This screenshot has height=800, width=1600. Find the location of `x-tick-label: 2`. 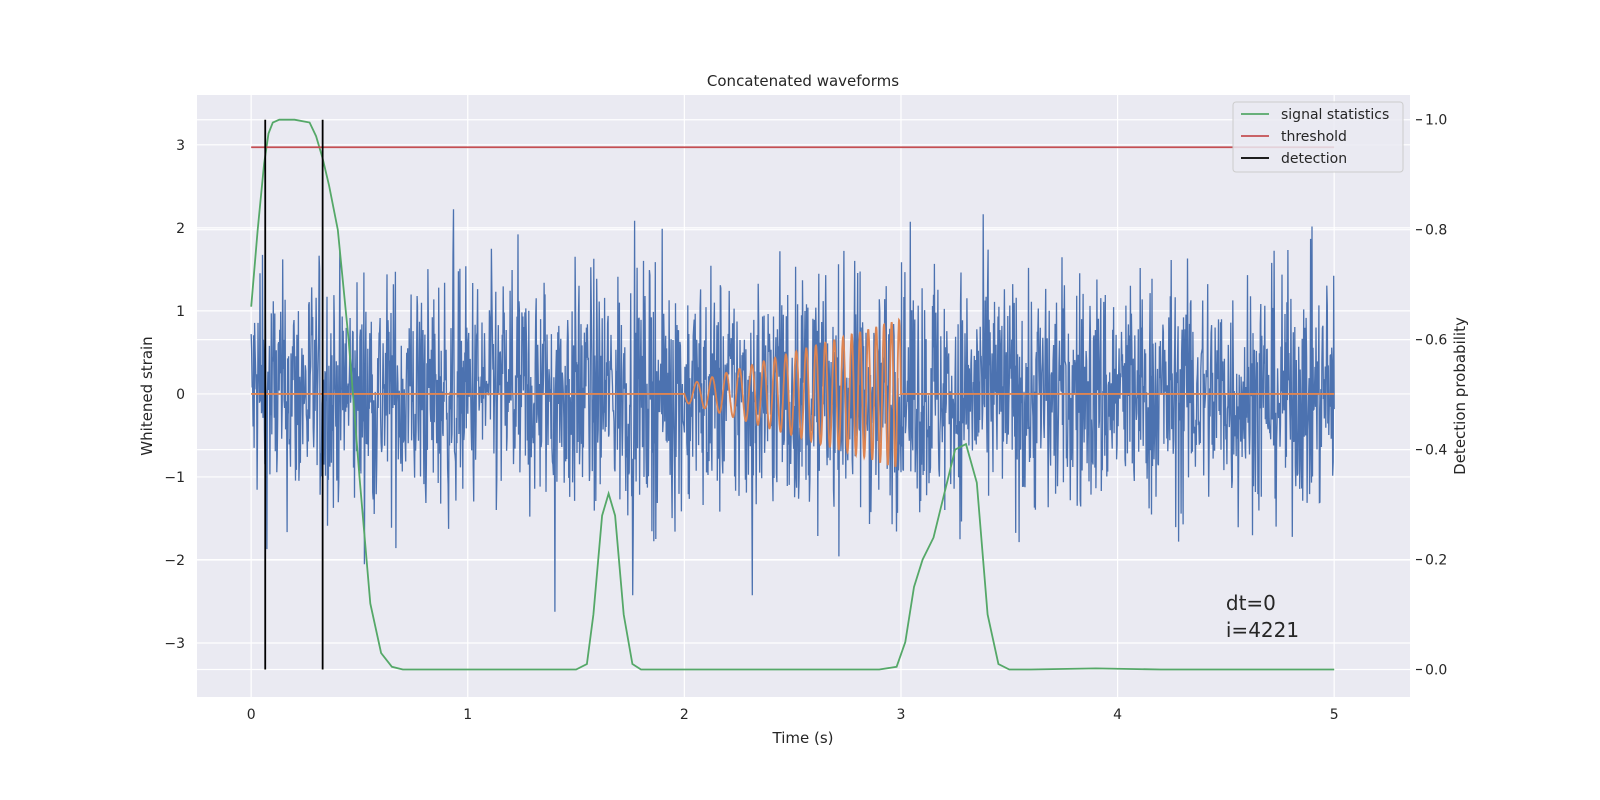

x-tick-label: 2 is located at coordinates (684, 715).